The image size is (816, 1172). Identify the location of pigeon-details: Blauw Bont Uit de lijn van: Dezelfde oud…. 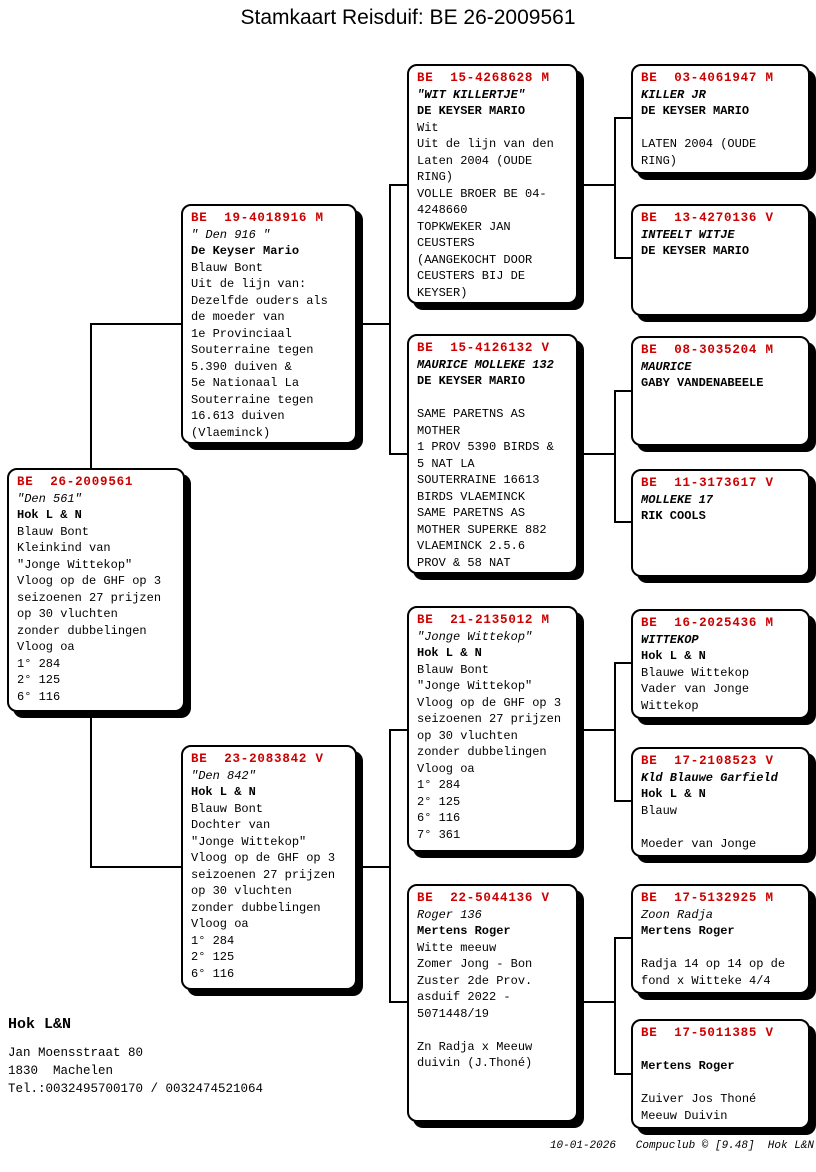
(259, 350).